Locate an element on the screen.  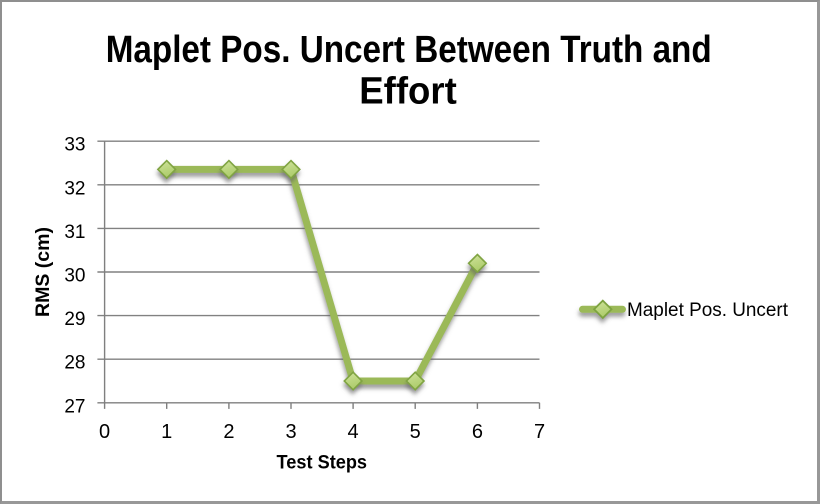
svg-text: 5 is located at coordinates (415, 432).